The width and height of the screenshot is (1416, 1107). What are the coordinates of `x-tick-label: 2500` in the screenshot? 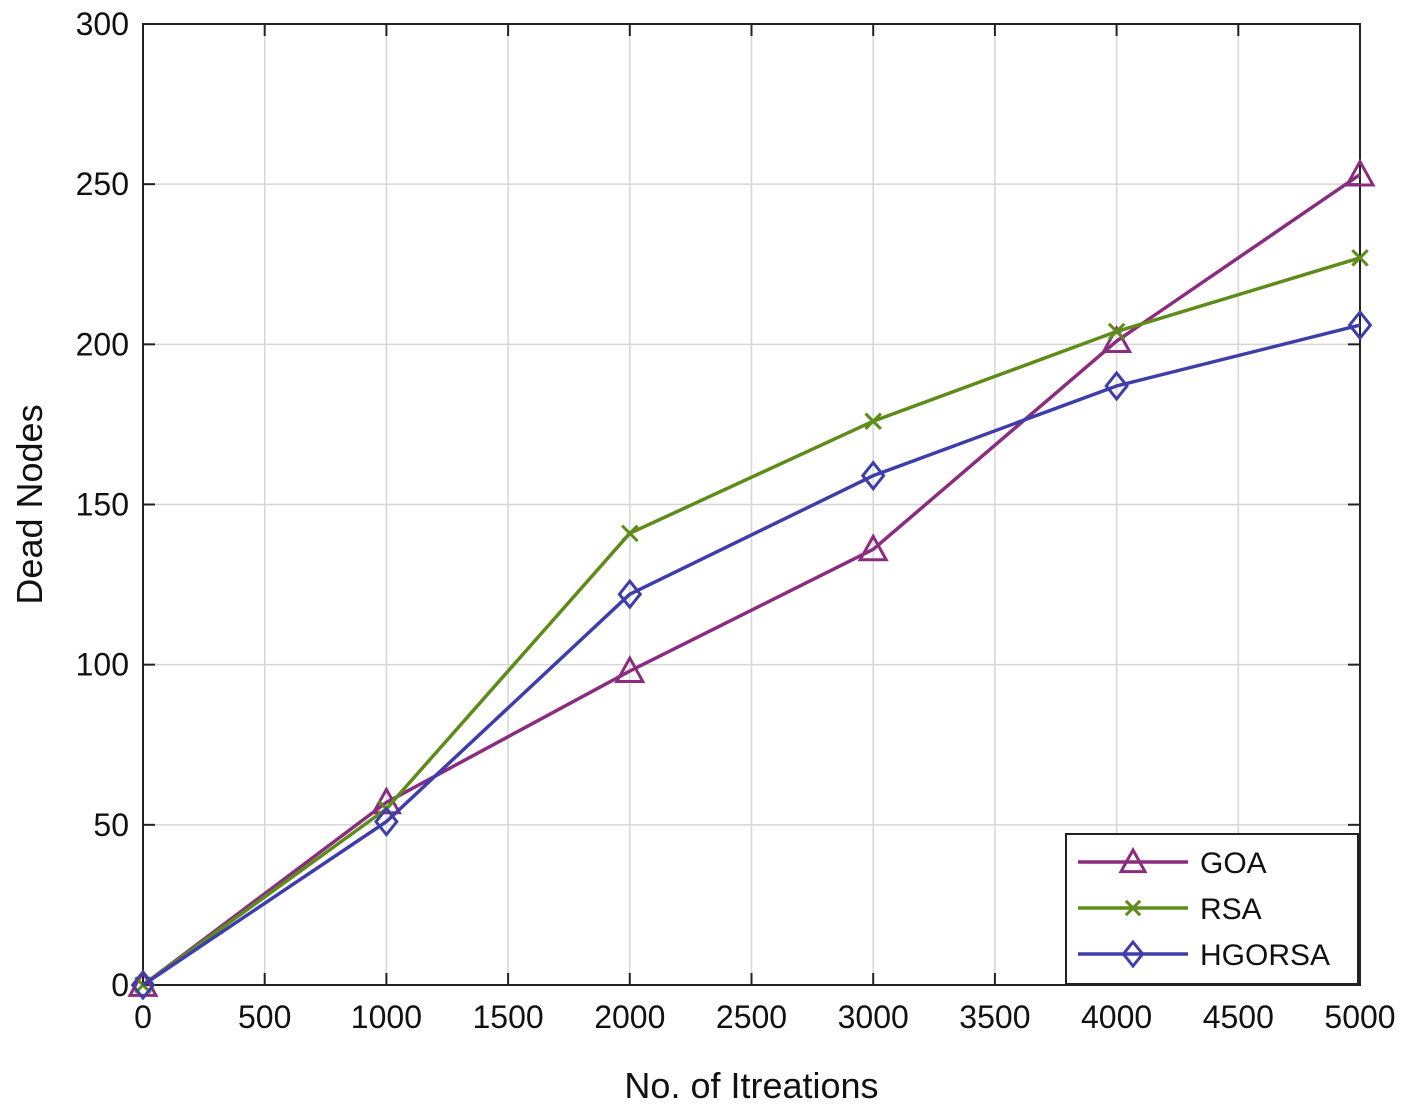 It's located at (751, 1017).